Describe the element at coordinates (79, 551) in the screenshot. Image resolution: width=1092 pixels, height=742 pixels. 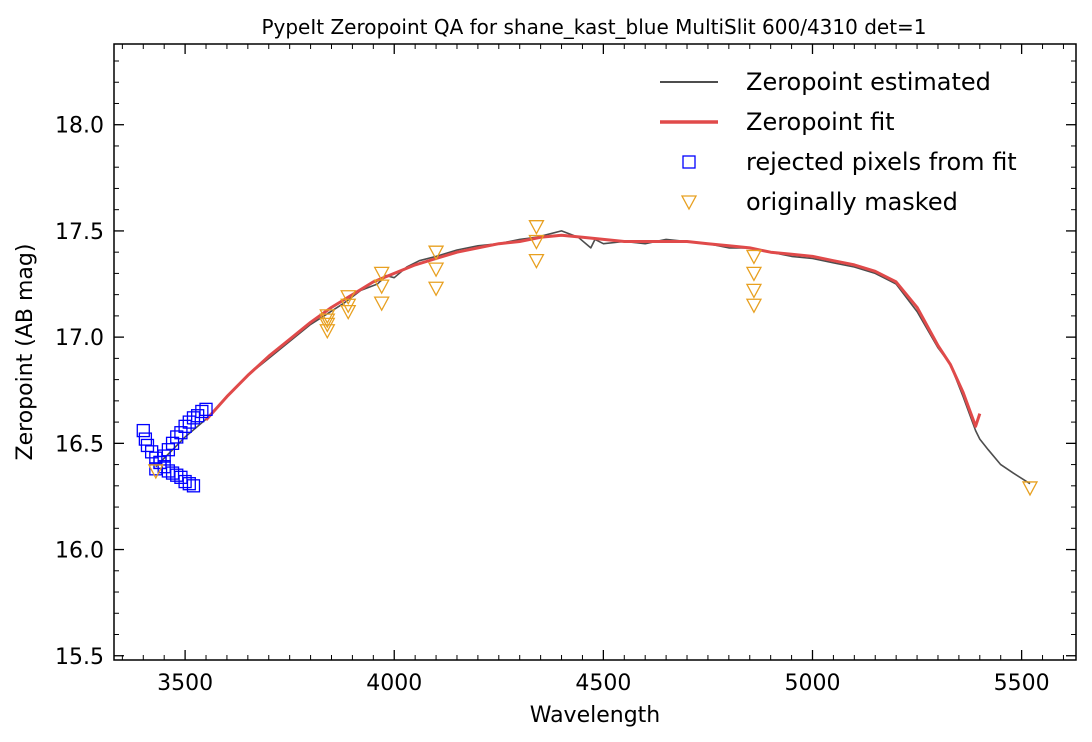
I see `y-tick-label: 16.0` at that location.